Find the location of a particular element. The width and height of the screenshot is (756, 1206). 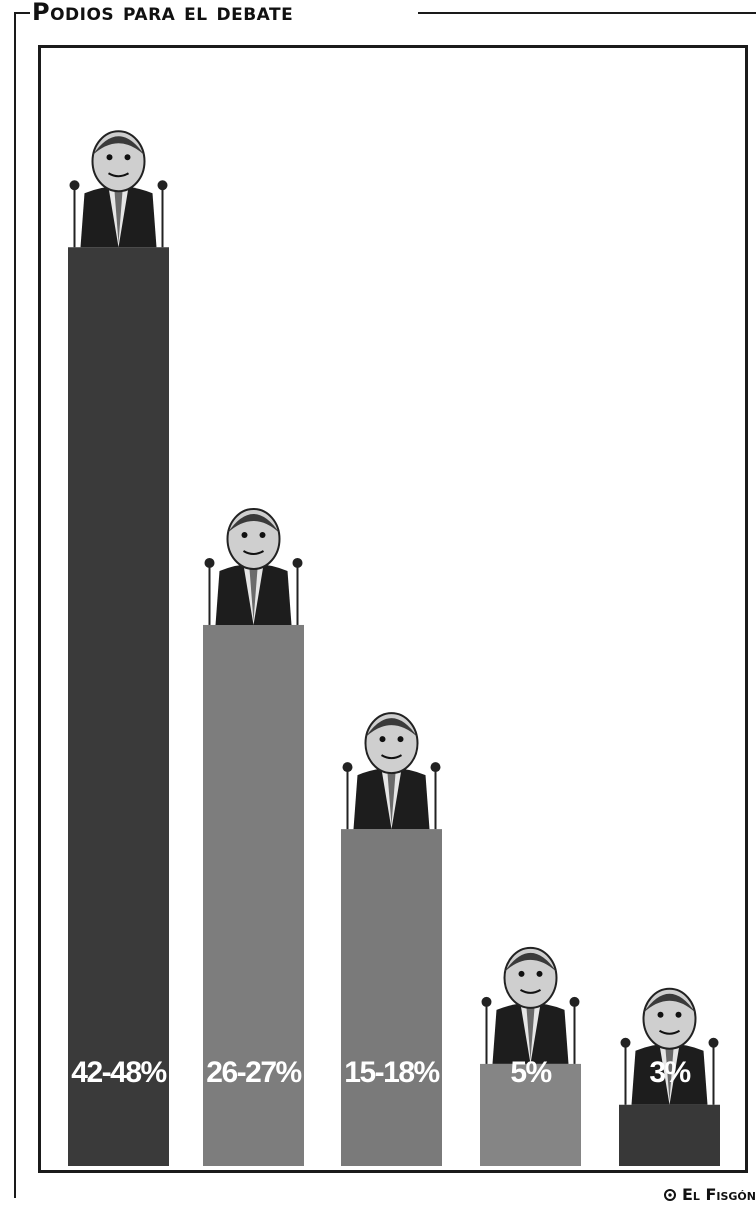

frame-top-left-rule is located at coordinates (22, 13).